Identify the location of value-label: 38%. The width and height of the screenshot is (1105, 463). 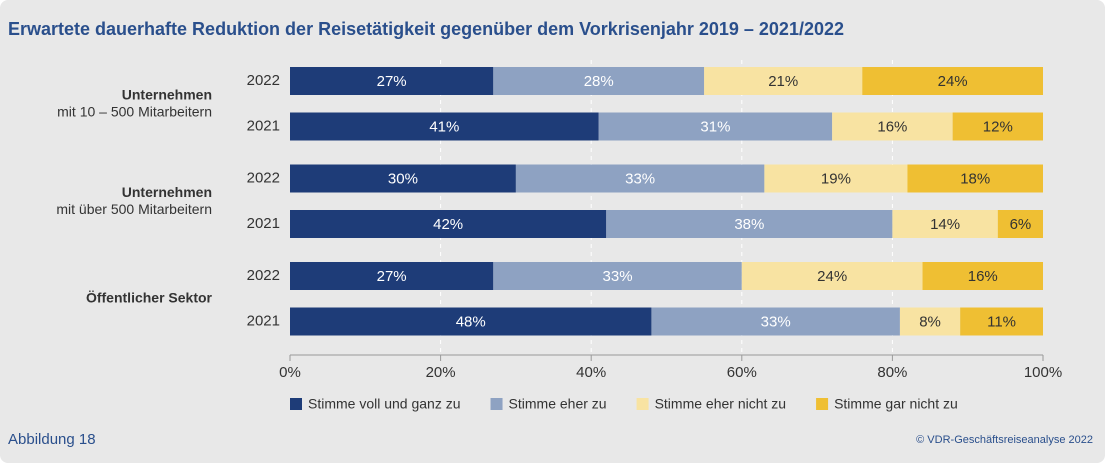
(749, 224).